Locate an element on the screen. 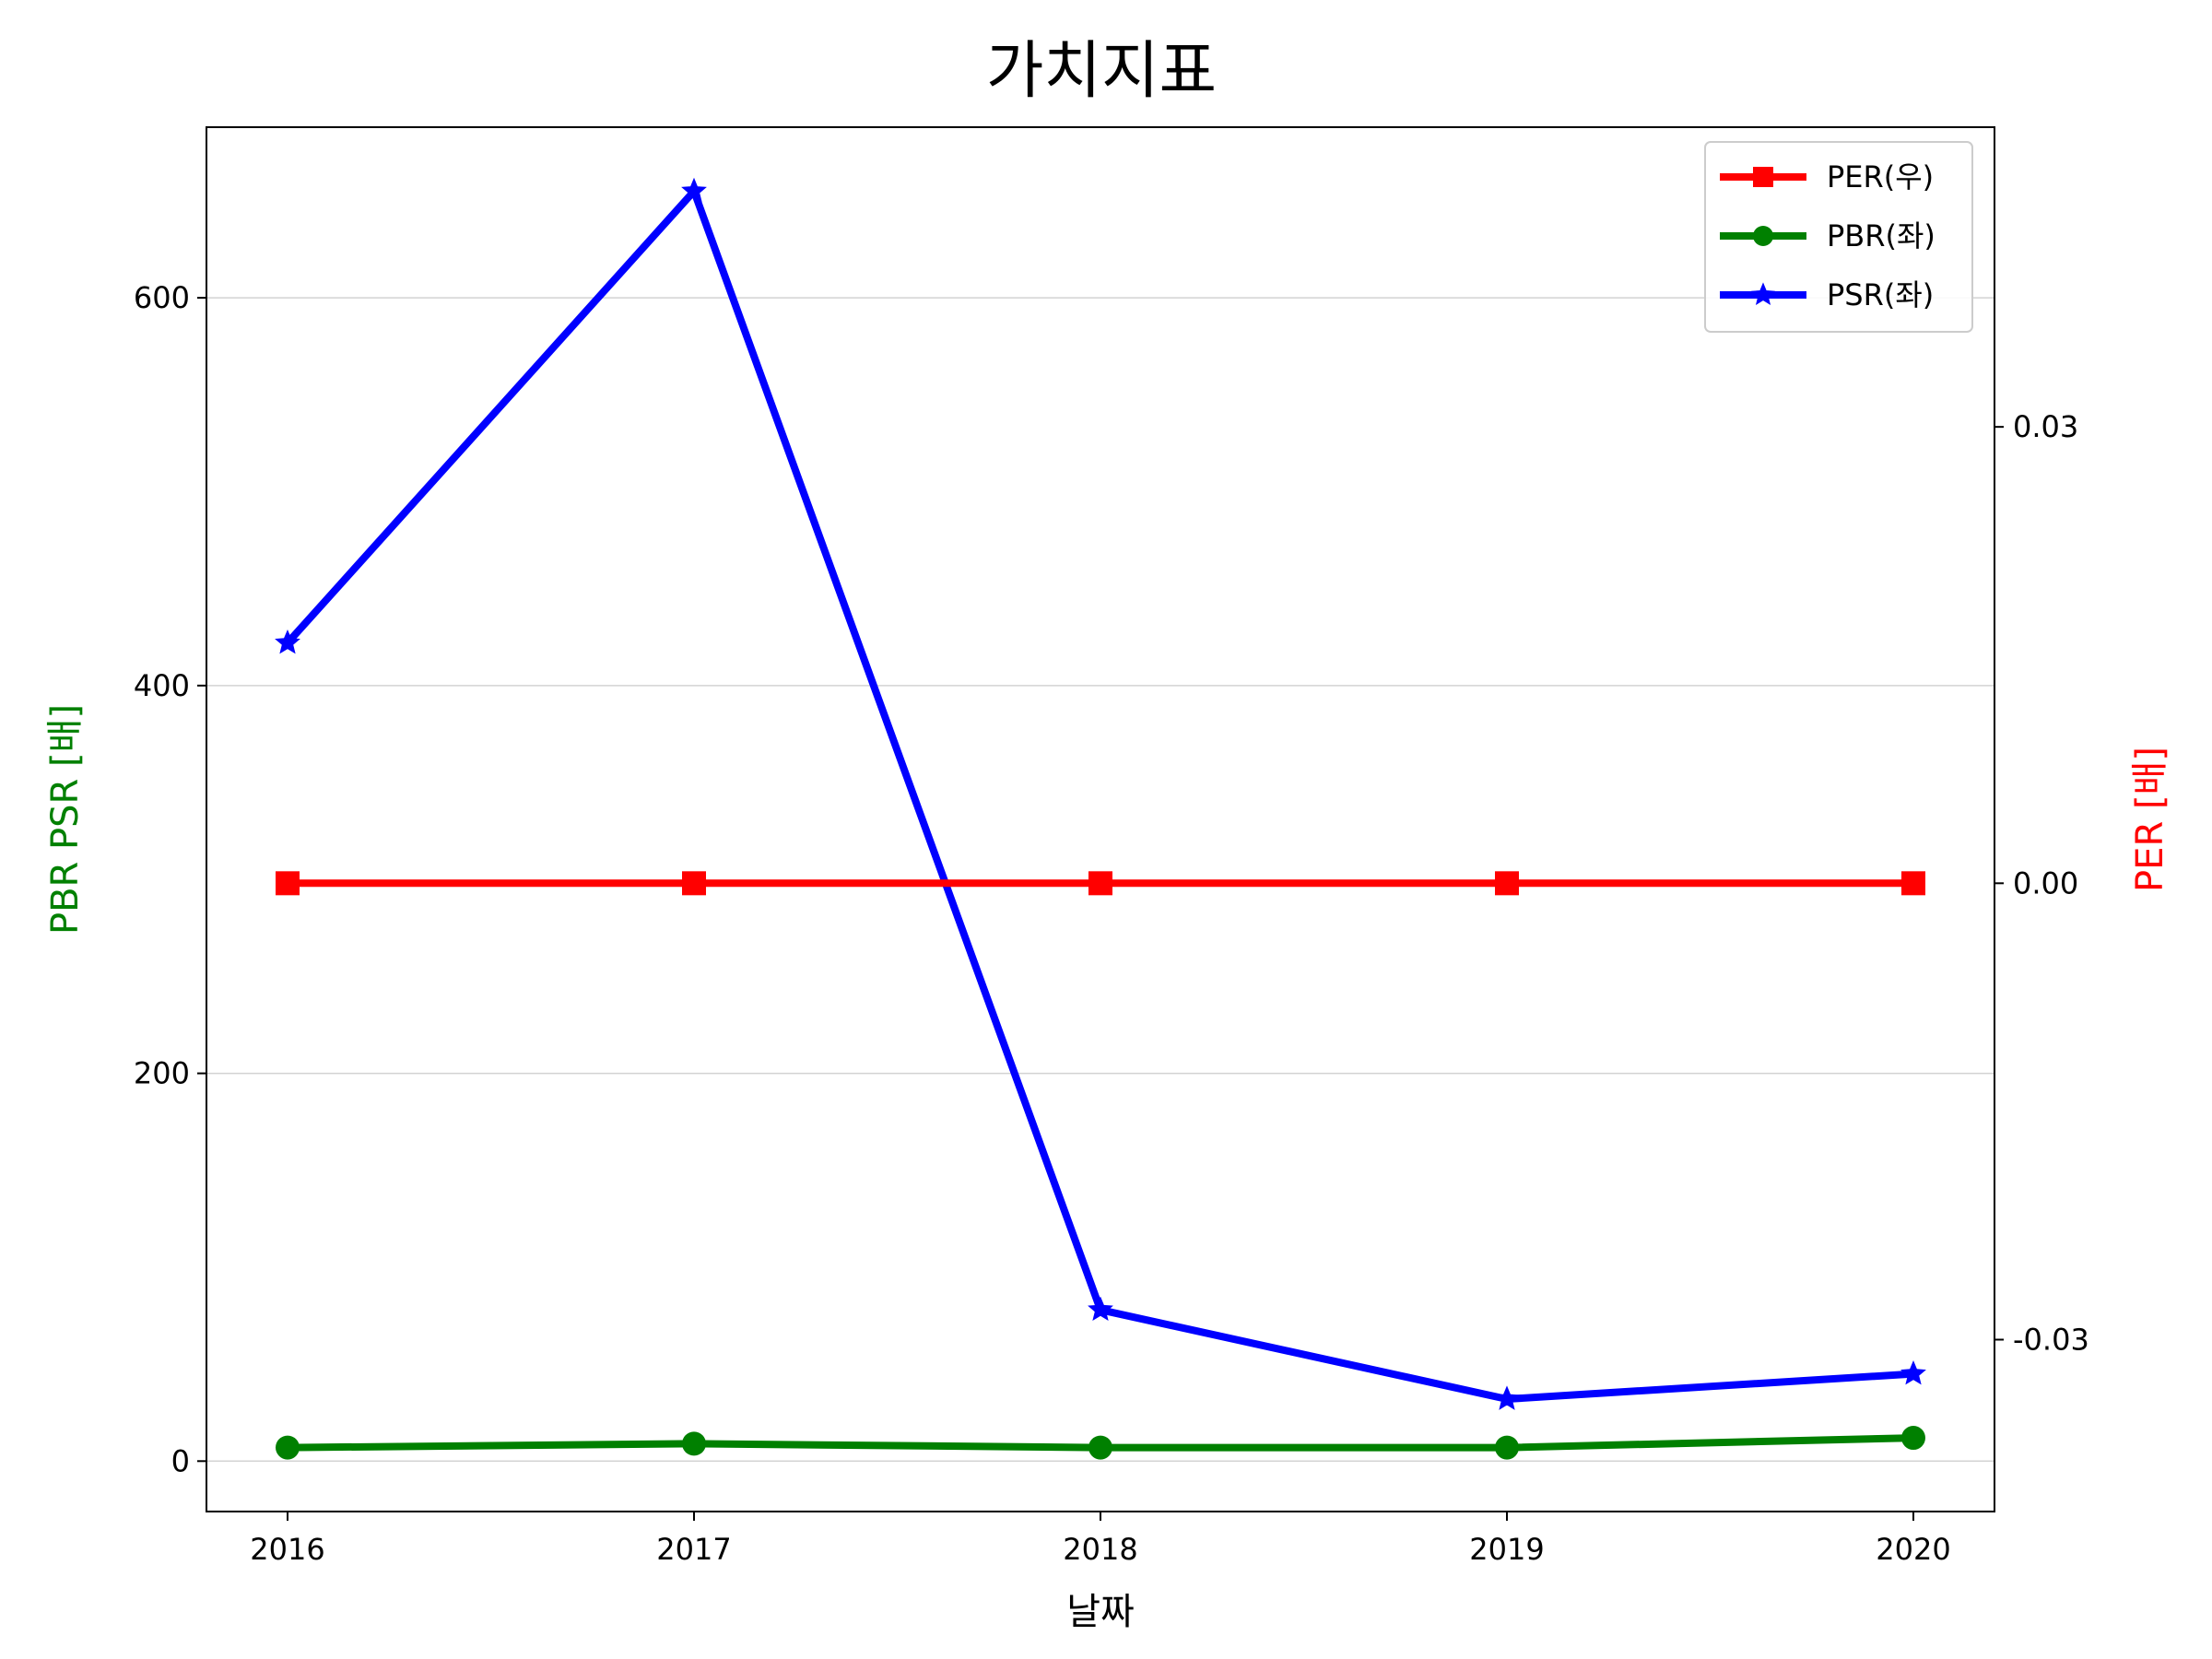  legend-label-pbr: PBR(좌) is located at coordinates (1881, 235).